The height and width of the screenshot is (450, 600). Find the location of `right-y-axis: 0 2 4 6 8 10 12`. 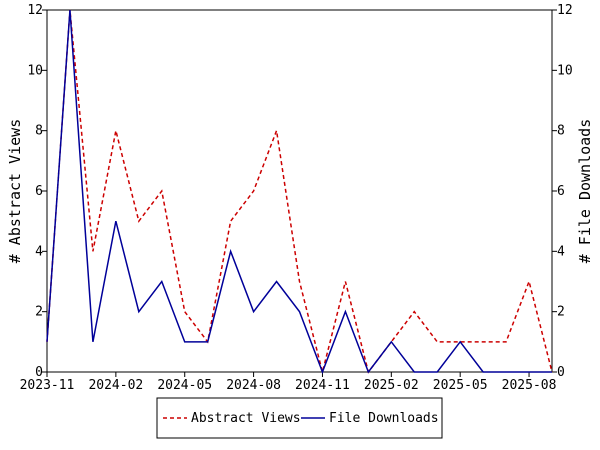

right-y-axis: 0 2 4 6 8 10 12 is located at coordinates (562, 191).